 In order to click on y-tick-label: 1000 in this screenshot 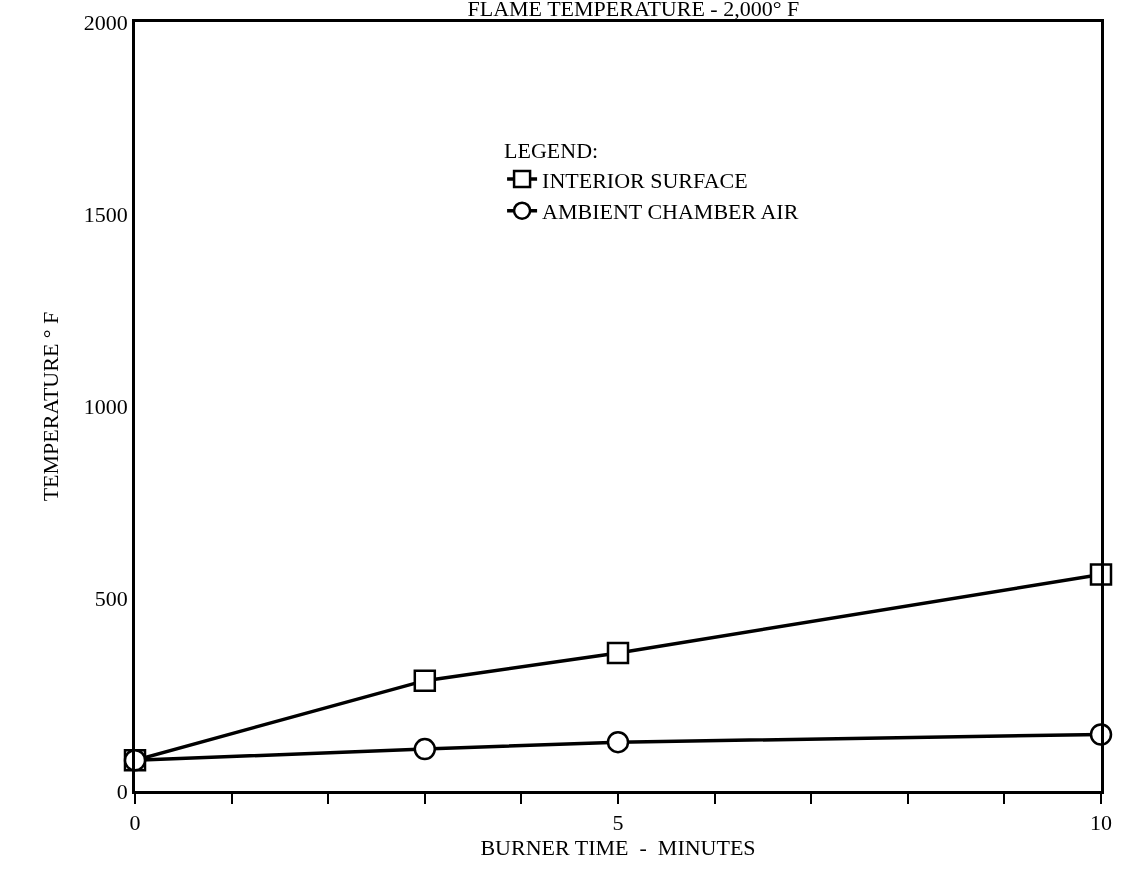, I will do `click(105, 407)`.